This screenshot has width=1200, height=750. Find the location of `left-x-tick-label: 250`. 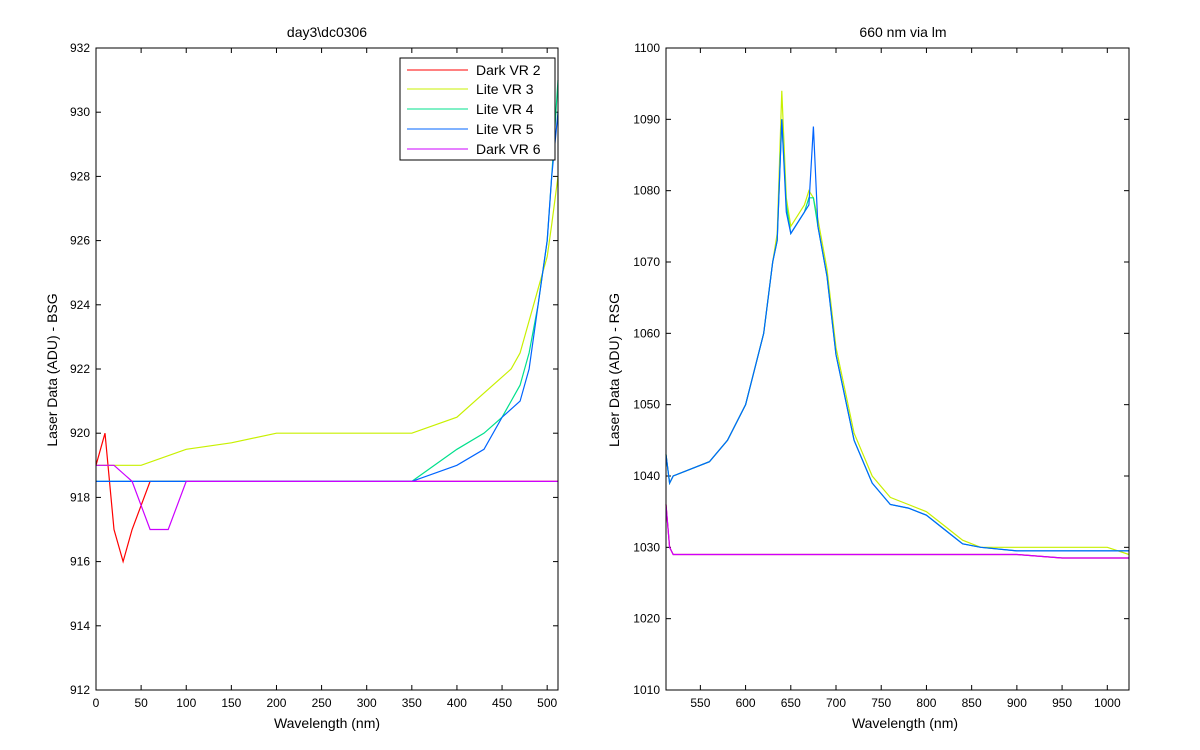

left-x-tick-label: 250 is located at coordinates (322, 703).